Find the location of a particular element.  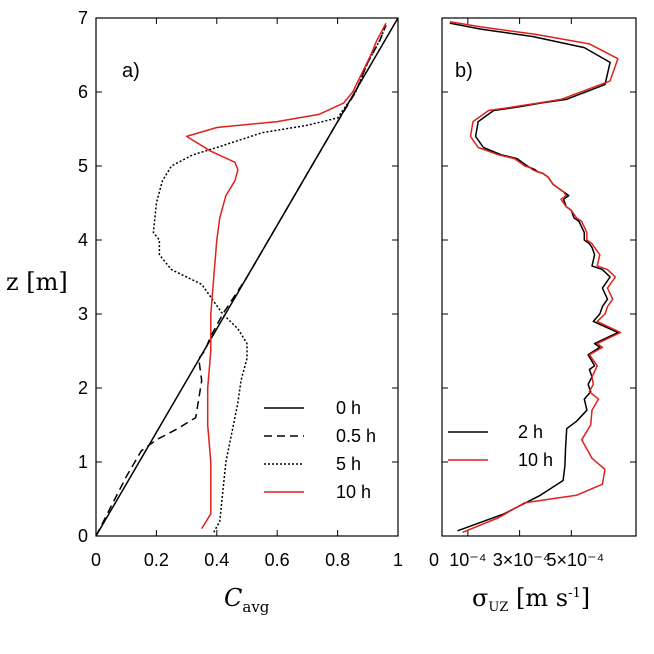

y-tick-label: 1 is located at coordinates (83, 462).